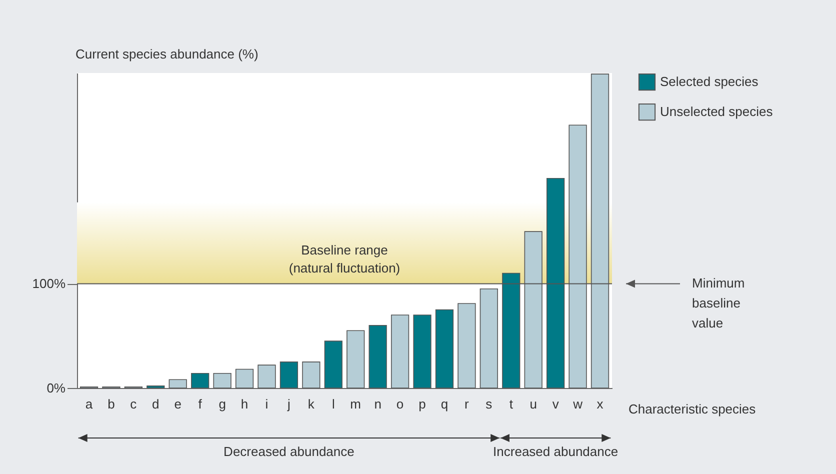  What do you see at coordinates (111, 404) in the screenshot?
I see `x-tick-label: b` at bounding box center [111, 404].